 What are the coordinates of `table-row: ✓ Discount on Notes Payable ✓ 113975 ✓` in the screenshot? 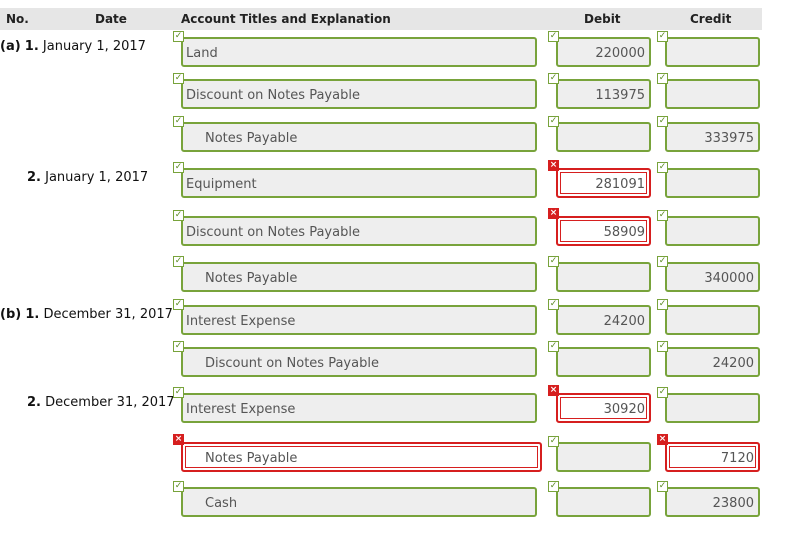 It's located at (397, 91).